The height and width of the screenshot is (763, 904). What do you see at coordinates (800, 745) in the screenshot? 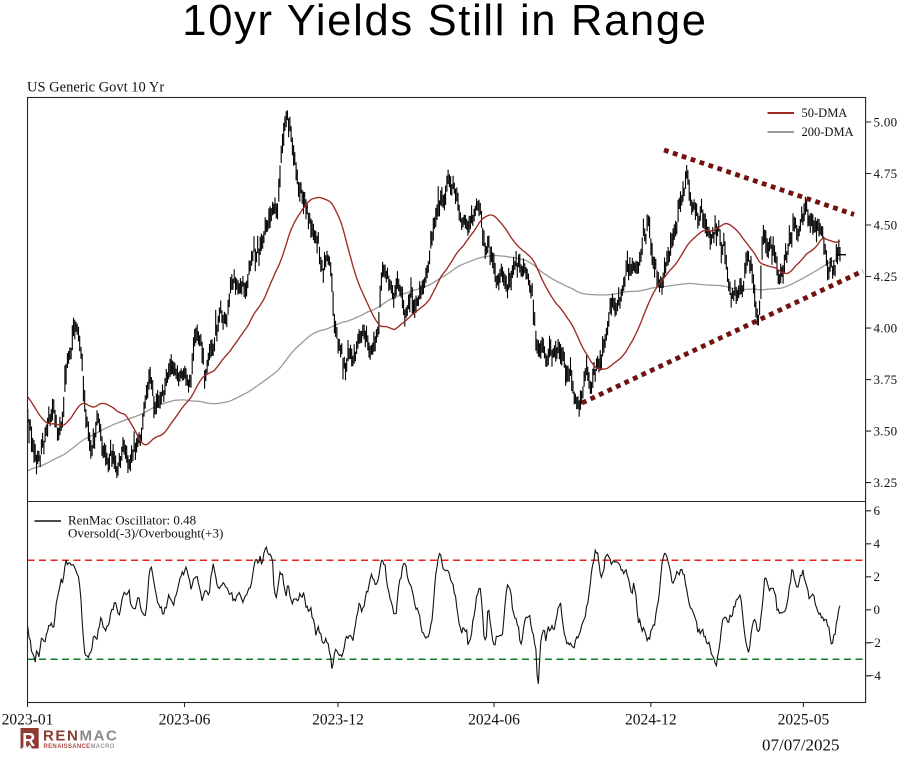
I see `svg-text: 07/07/2025` at bounding box center [800, 745].